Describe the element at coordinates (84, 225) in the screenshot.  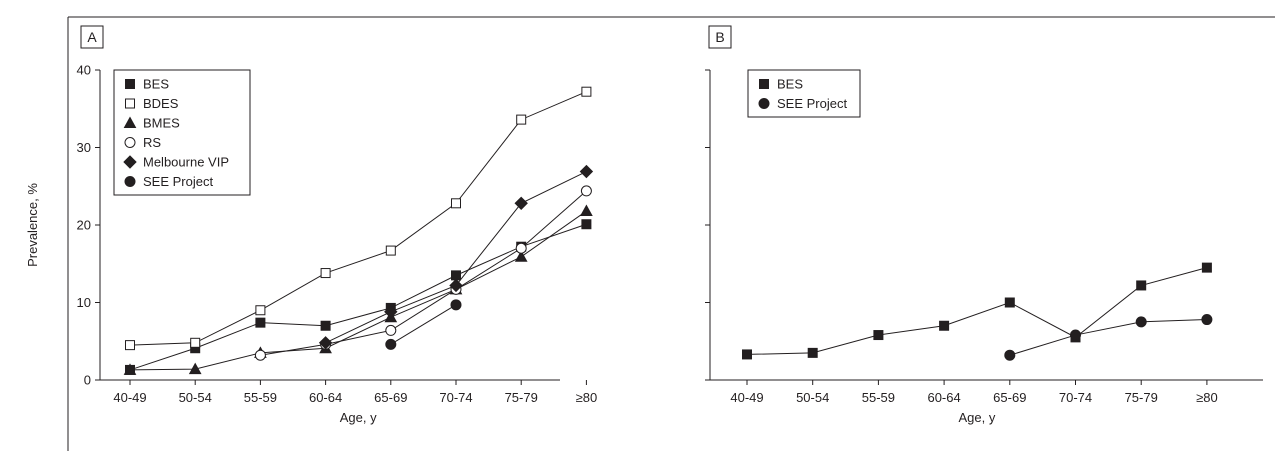
I see `y-tick-label: 20` at that location.